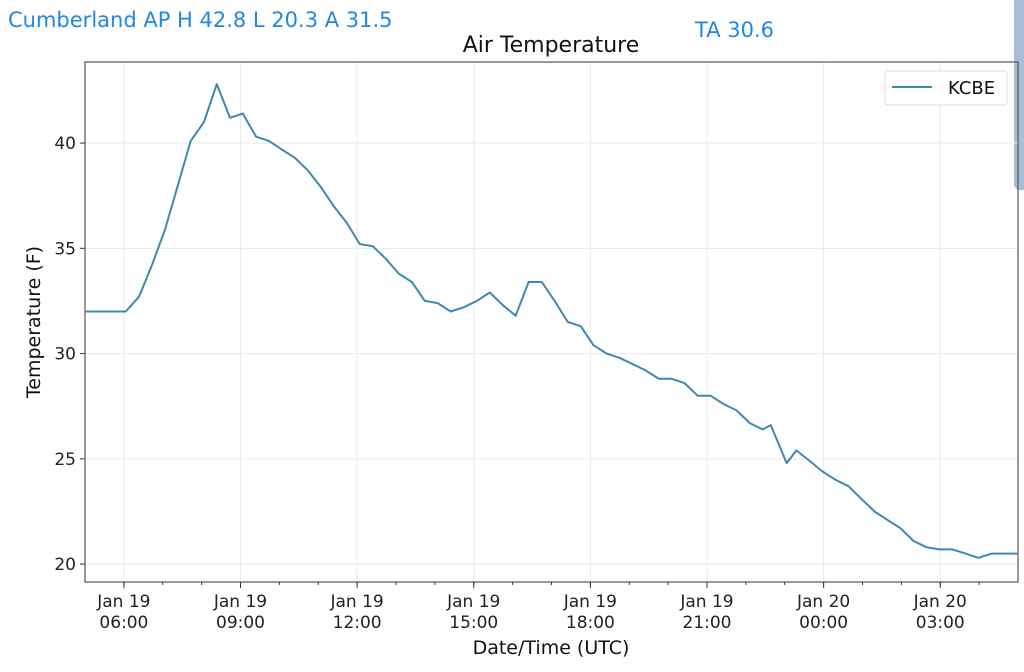 The width and height of the screenshot is (1024, 672). What do you see at coordinates (551, 45) in the screenshot?
I see `chart-title: Air Temperature` at bounding box center [551, 45].